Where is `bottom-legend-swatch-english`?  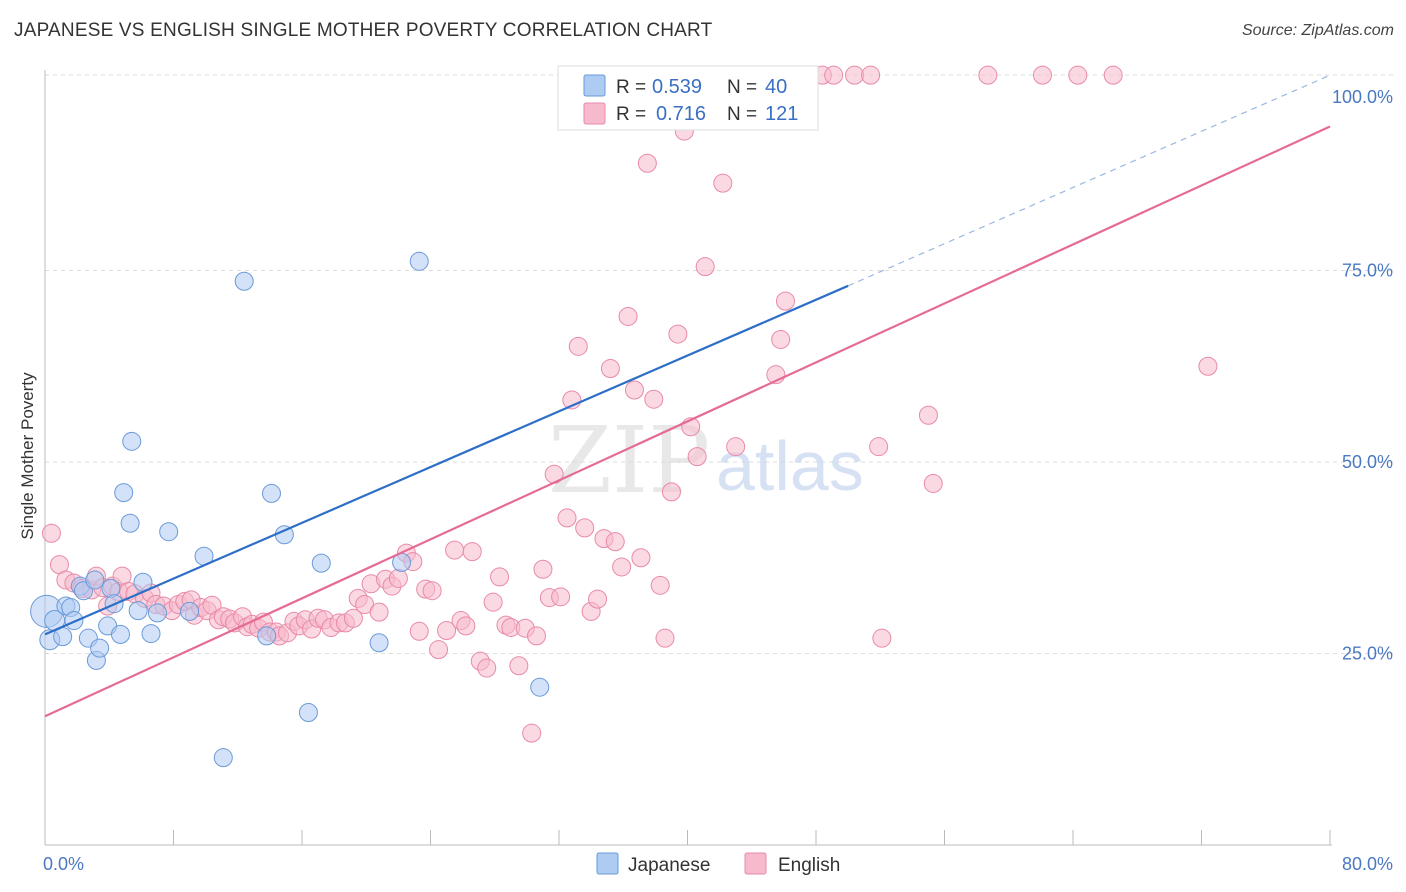
bottom-legend-swatch-english is located at coordinates (755, 863).